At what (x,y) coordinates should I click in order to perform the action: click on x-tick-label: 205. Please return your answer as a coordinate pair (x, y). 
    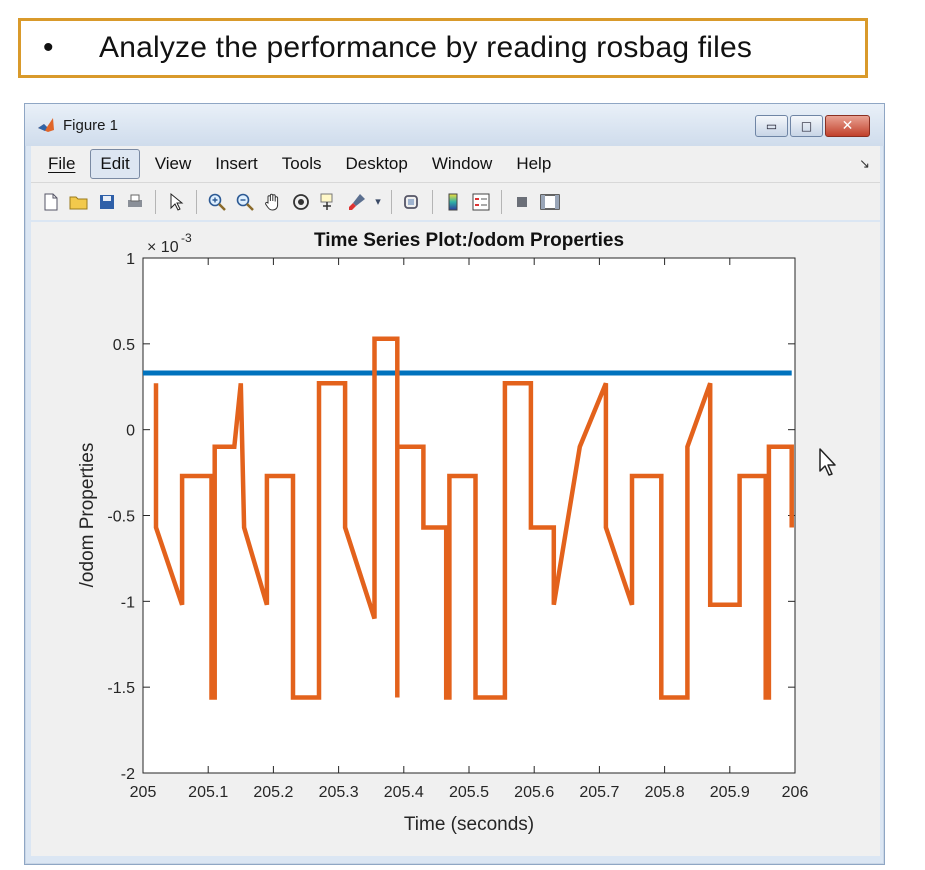
    Looking at the image, I should click on (143, 792).